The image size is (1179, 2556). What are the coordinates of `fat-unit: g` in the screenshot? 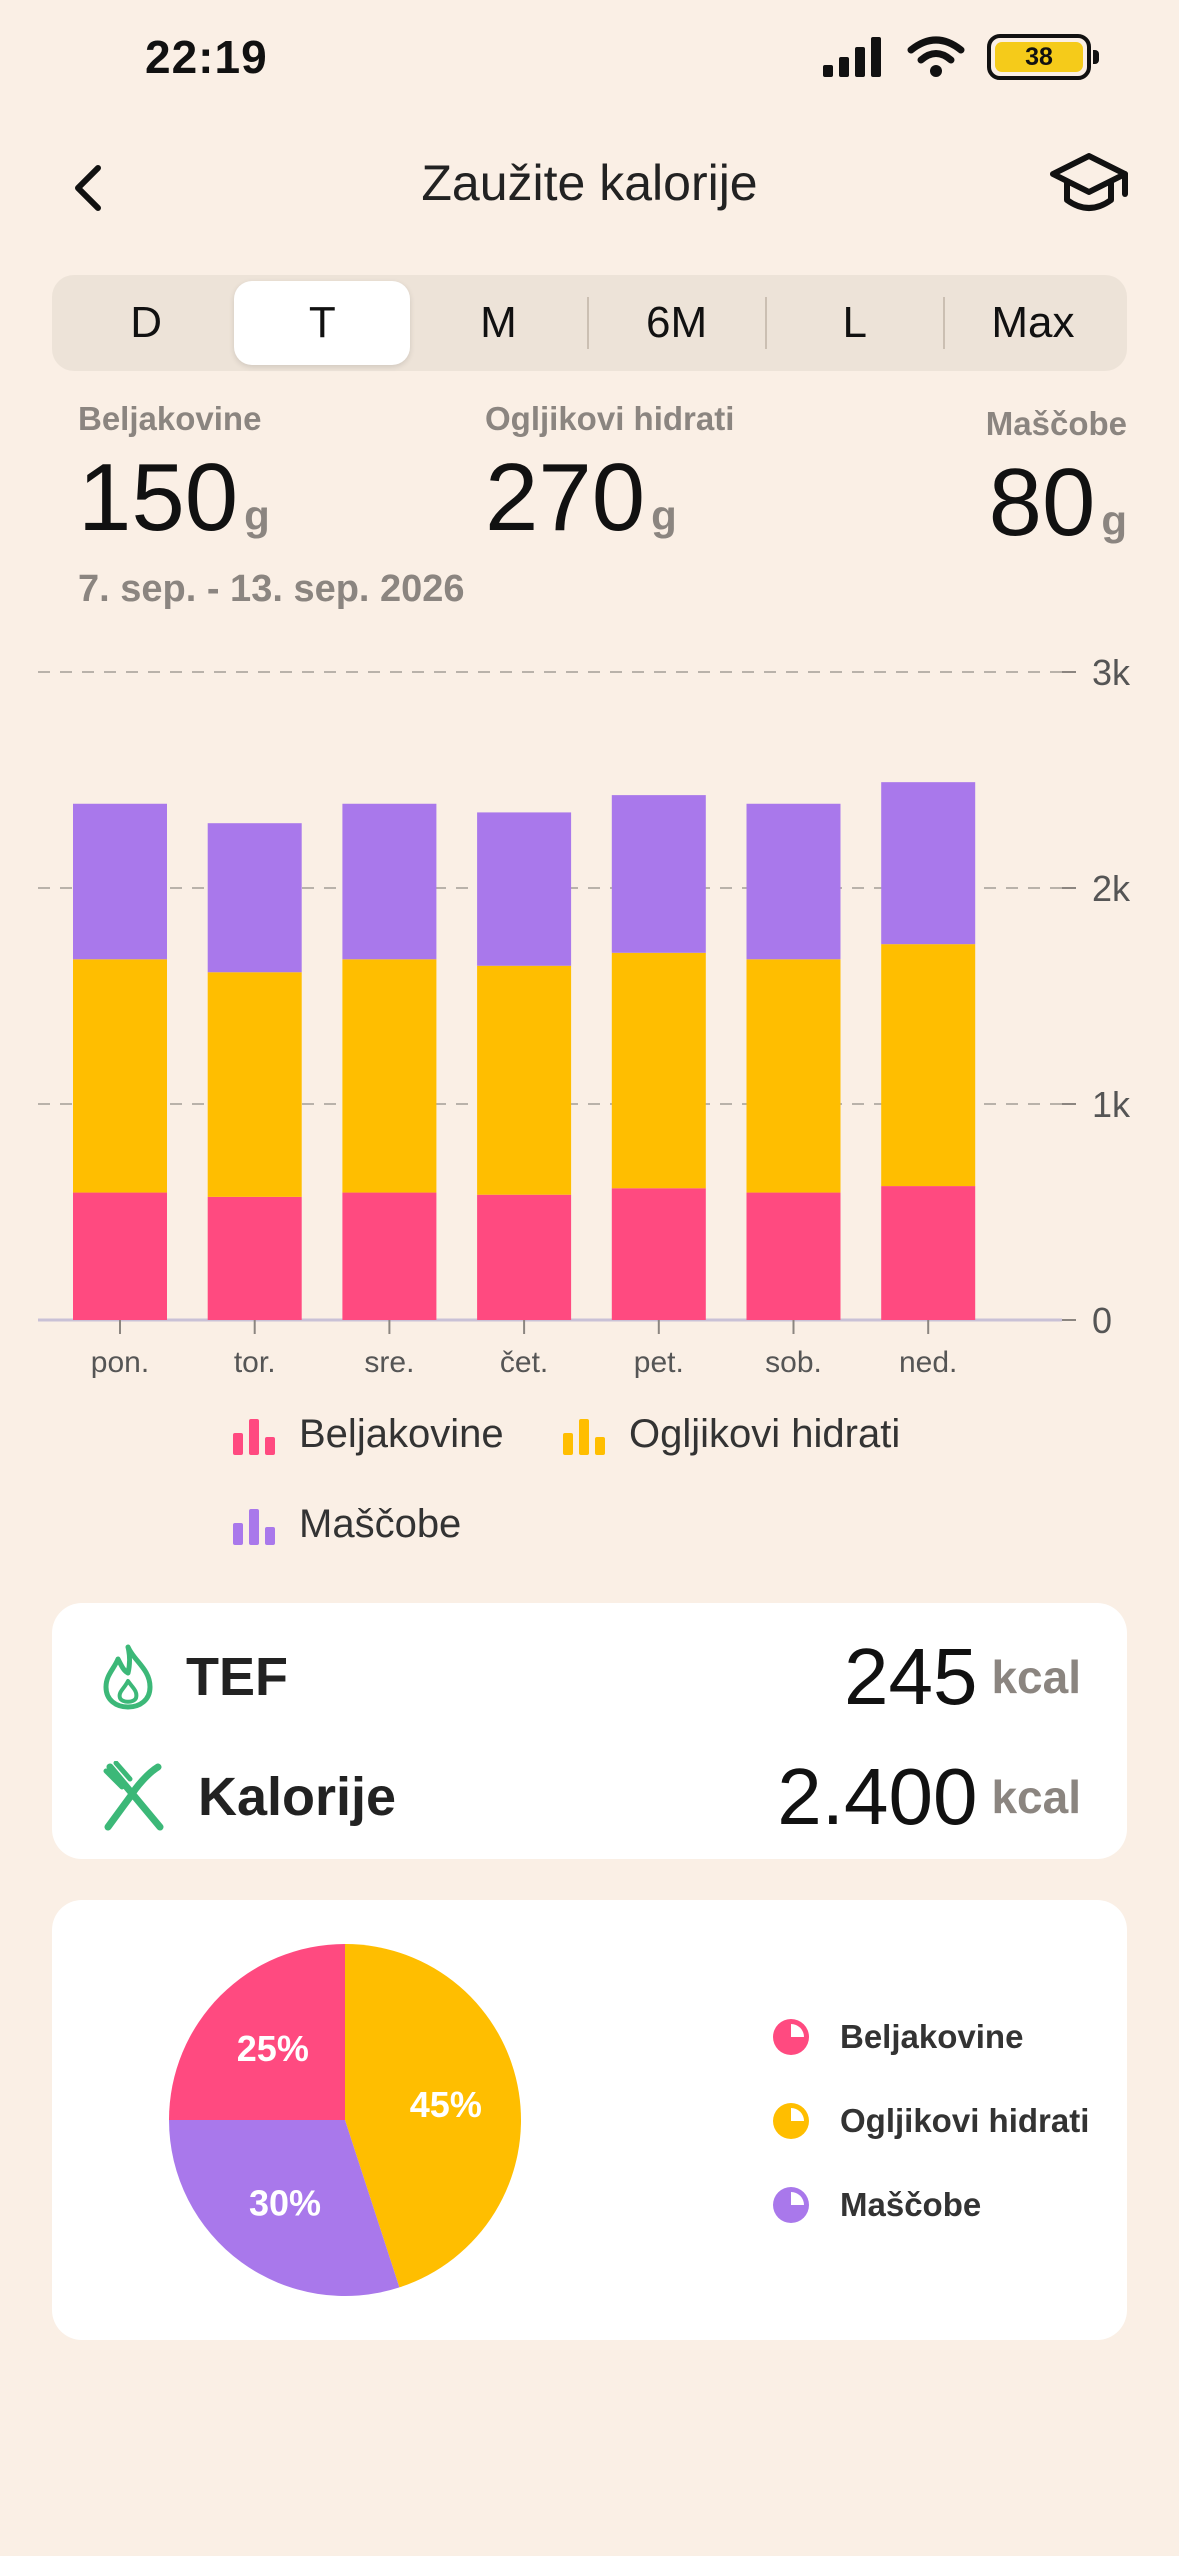 It's located at (1114, 520).